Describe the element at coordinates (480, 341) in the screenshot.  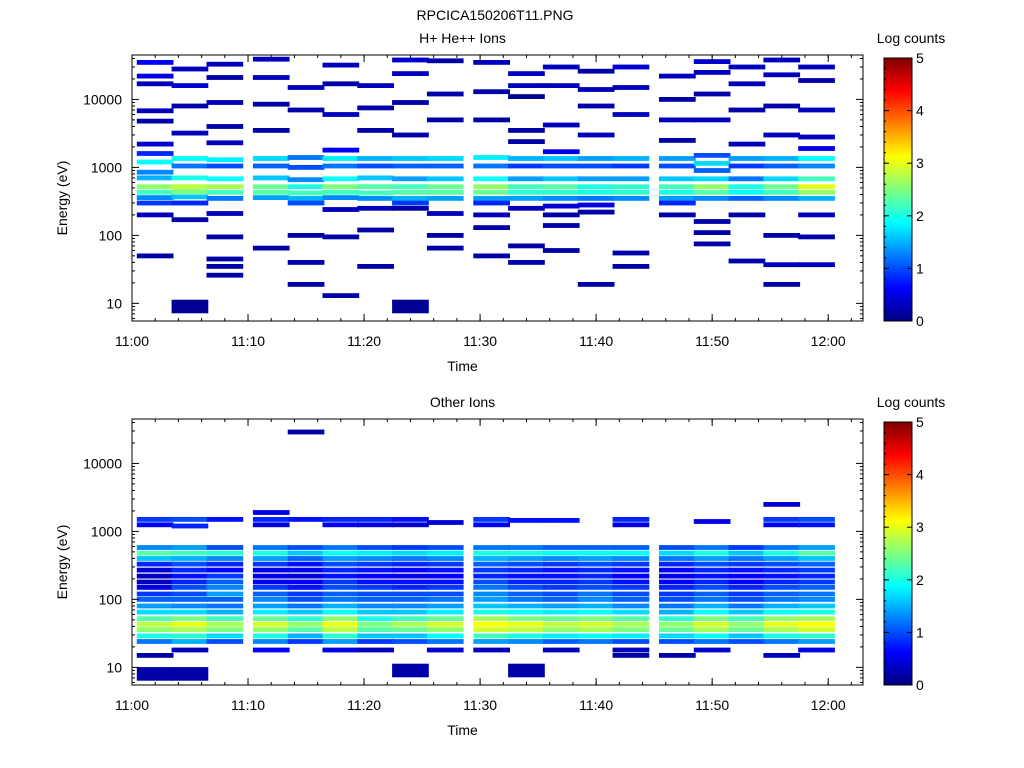
I see `x-tick-label: 11:30` at that location.